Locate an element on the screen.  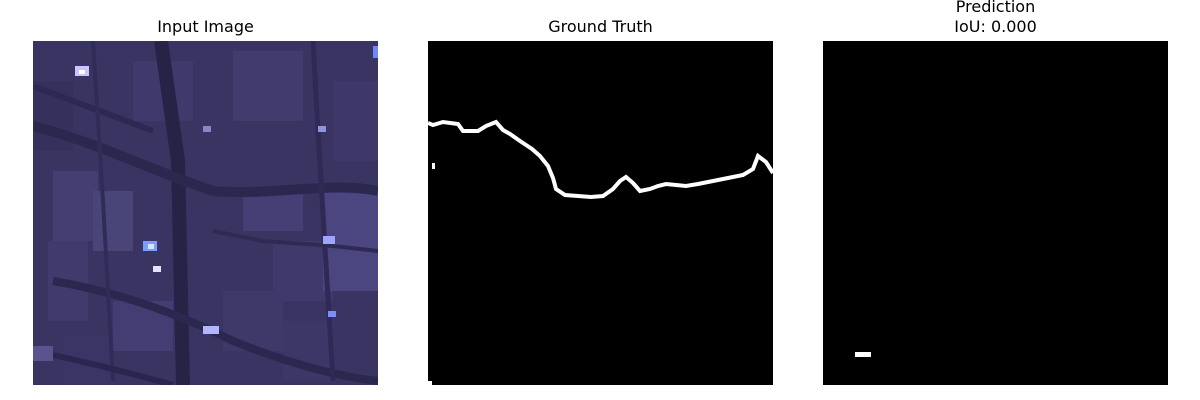
ground-truth-title: Ground Truth is located at coordinates (600, 26).